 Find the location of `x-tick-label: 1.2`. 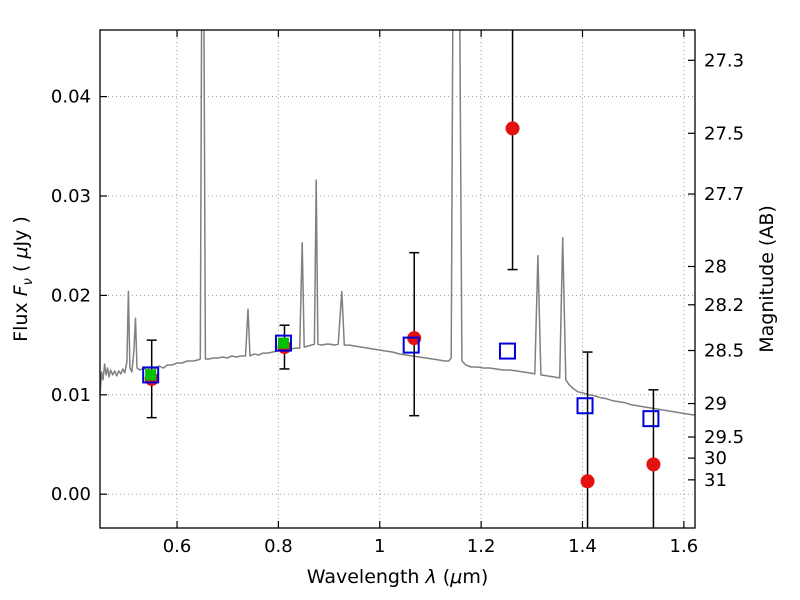

x-tick-label: 1.2 is located at coordinates (481, 546).